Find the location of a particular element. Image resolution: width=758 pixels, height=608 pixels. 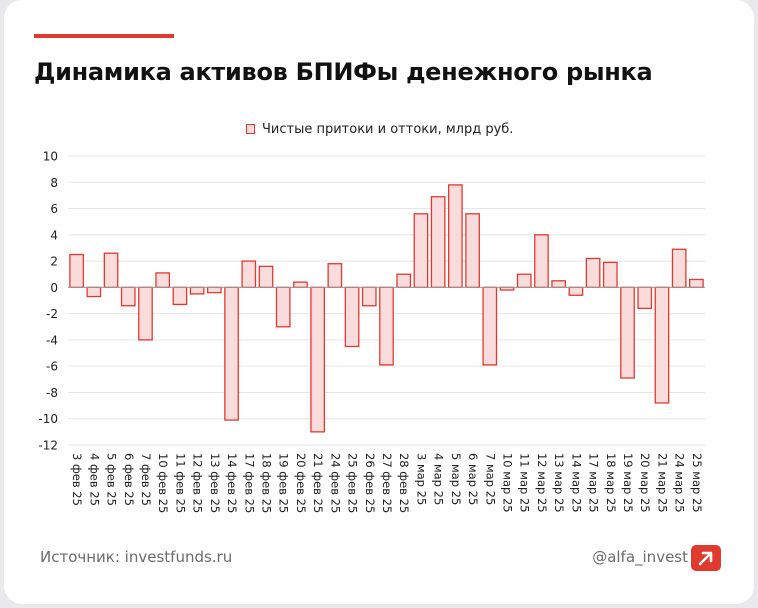

x-tick-label: 26 фев 25 is located at coordinates (370, 483).